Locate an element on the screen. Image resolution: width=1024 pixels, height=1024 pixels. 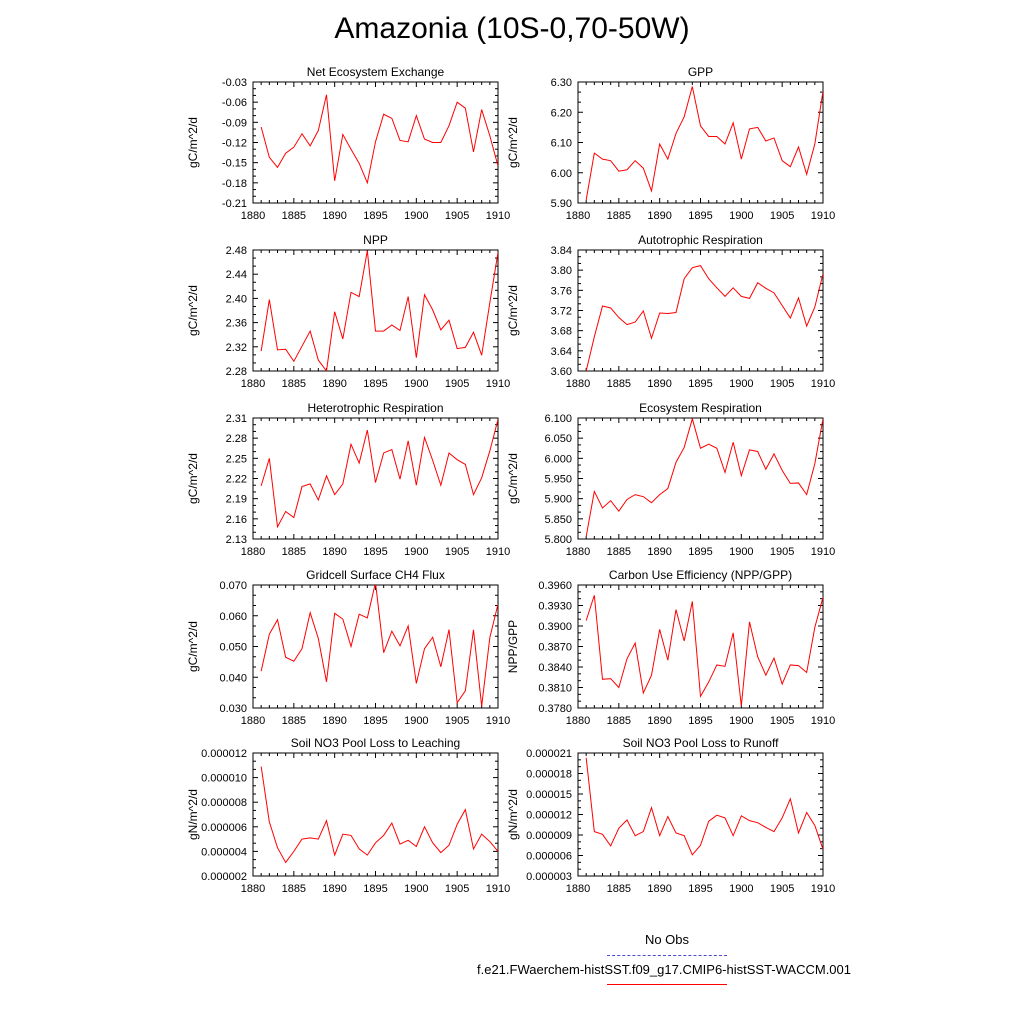
chart-title: Heterotrophic Respiration is located at coordinates (375, 408).